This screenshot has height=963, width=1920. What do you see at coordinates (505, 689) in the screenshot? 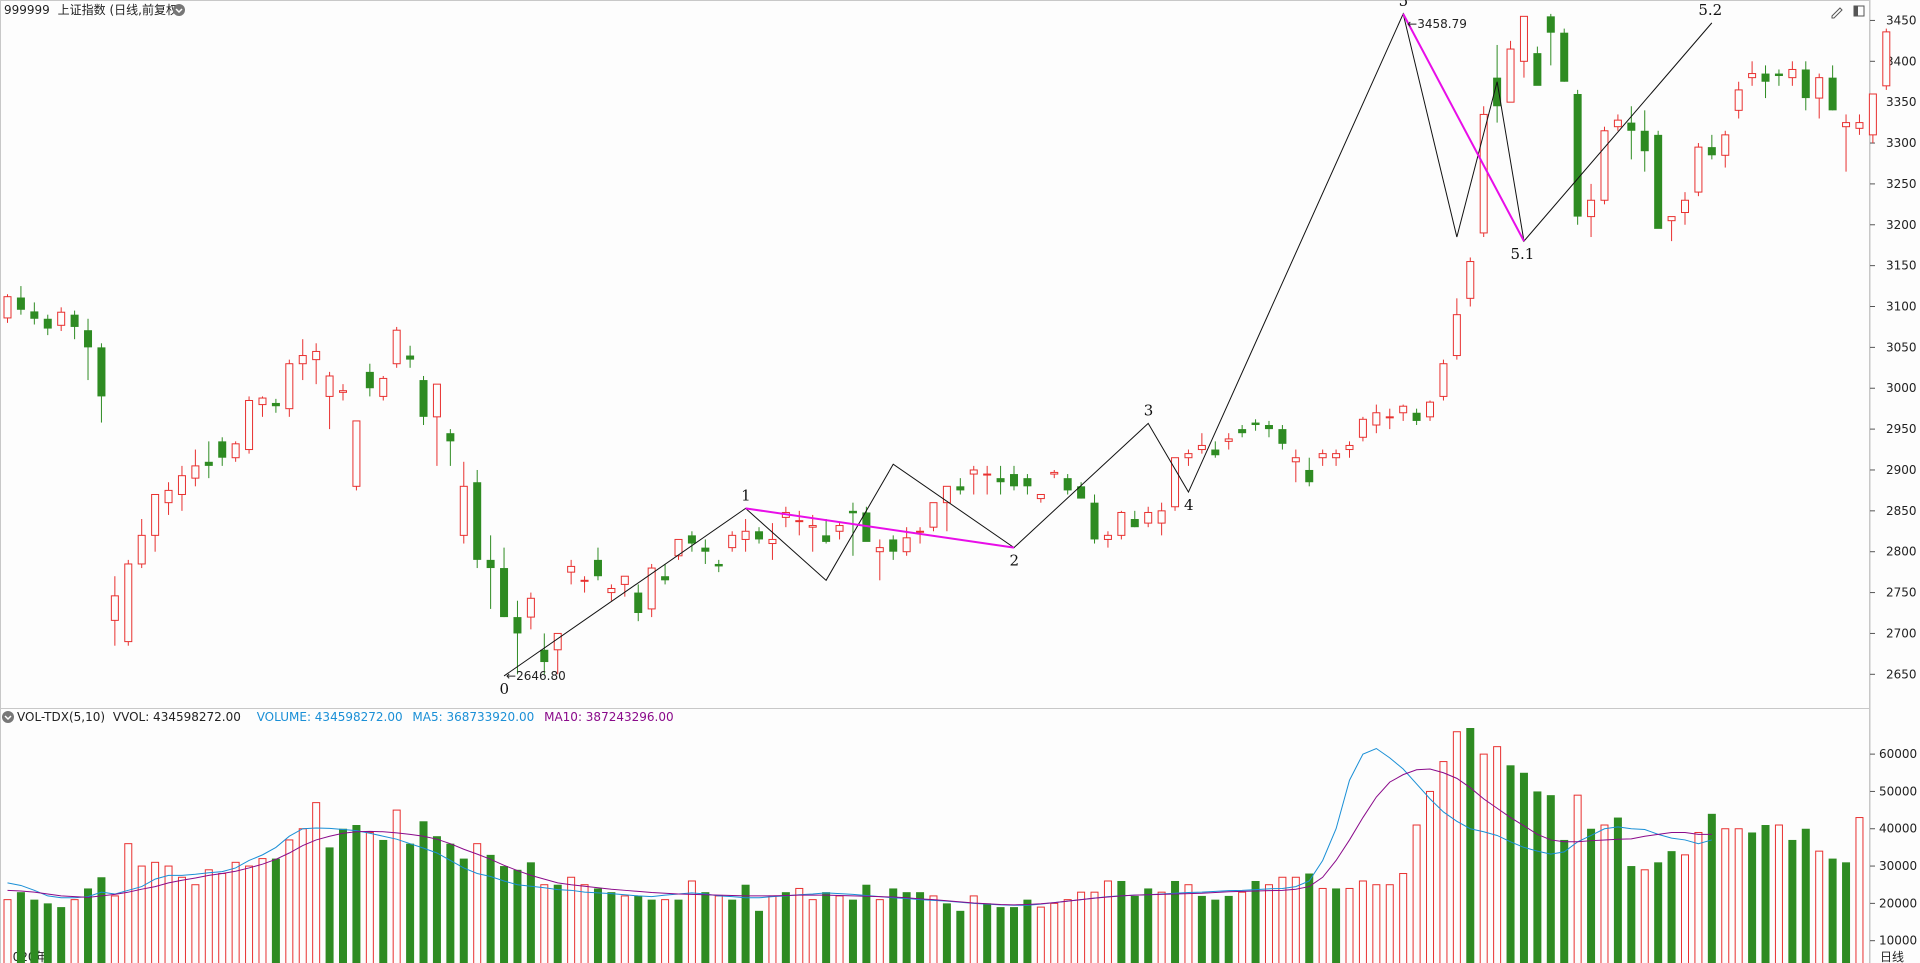
I see `wave-label: 0` at bounding box center [505, 689].